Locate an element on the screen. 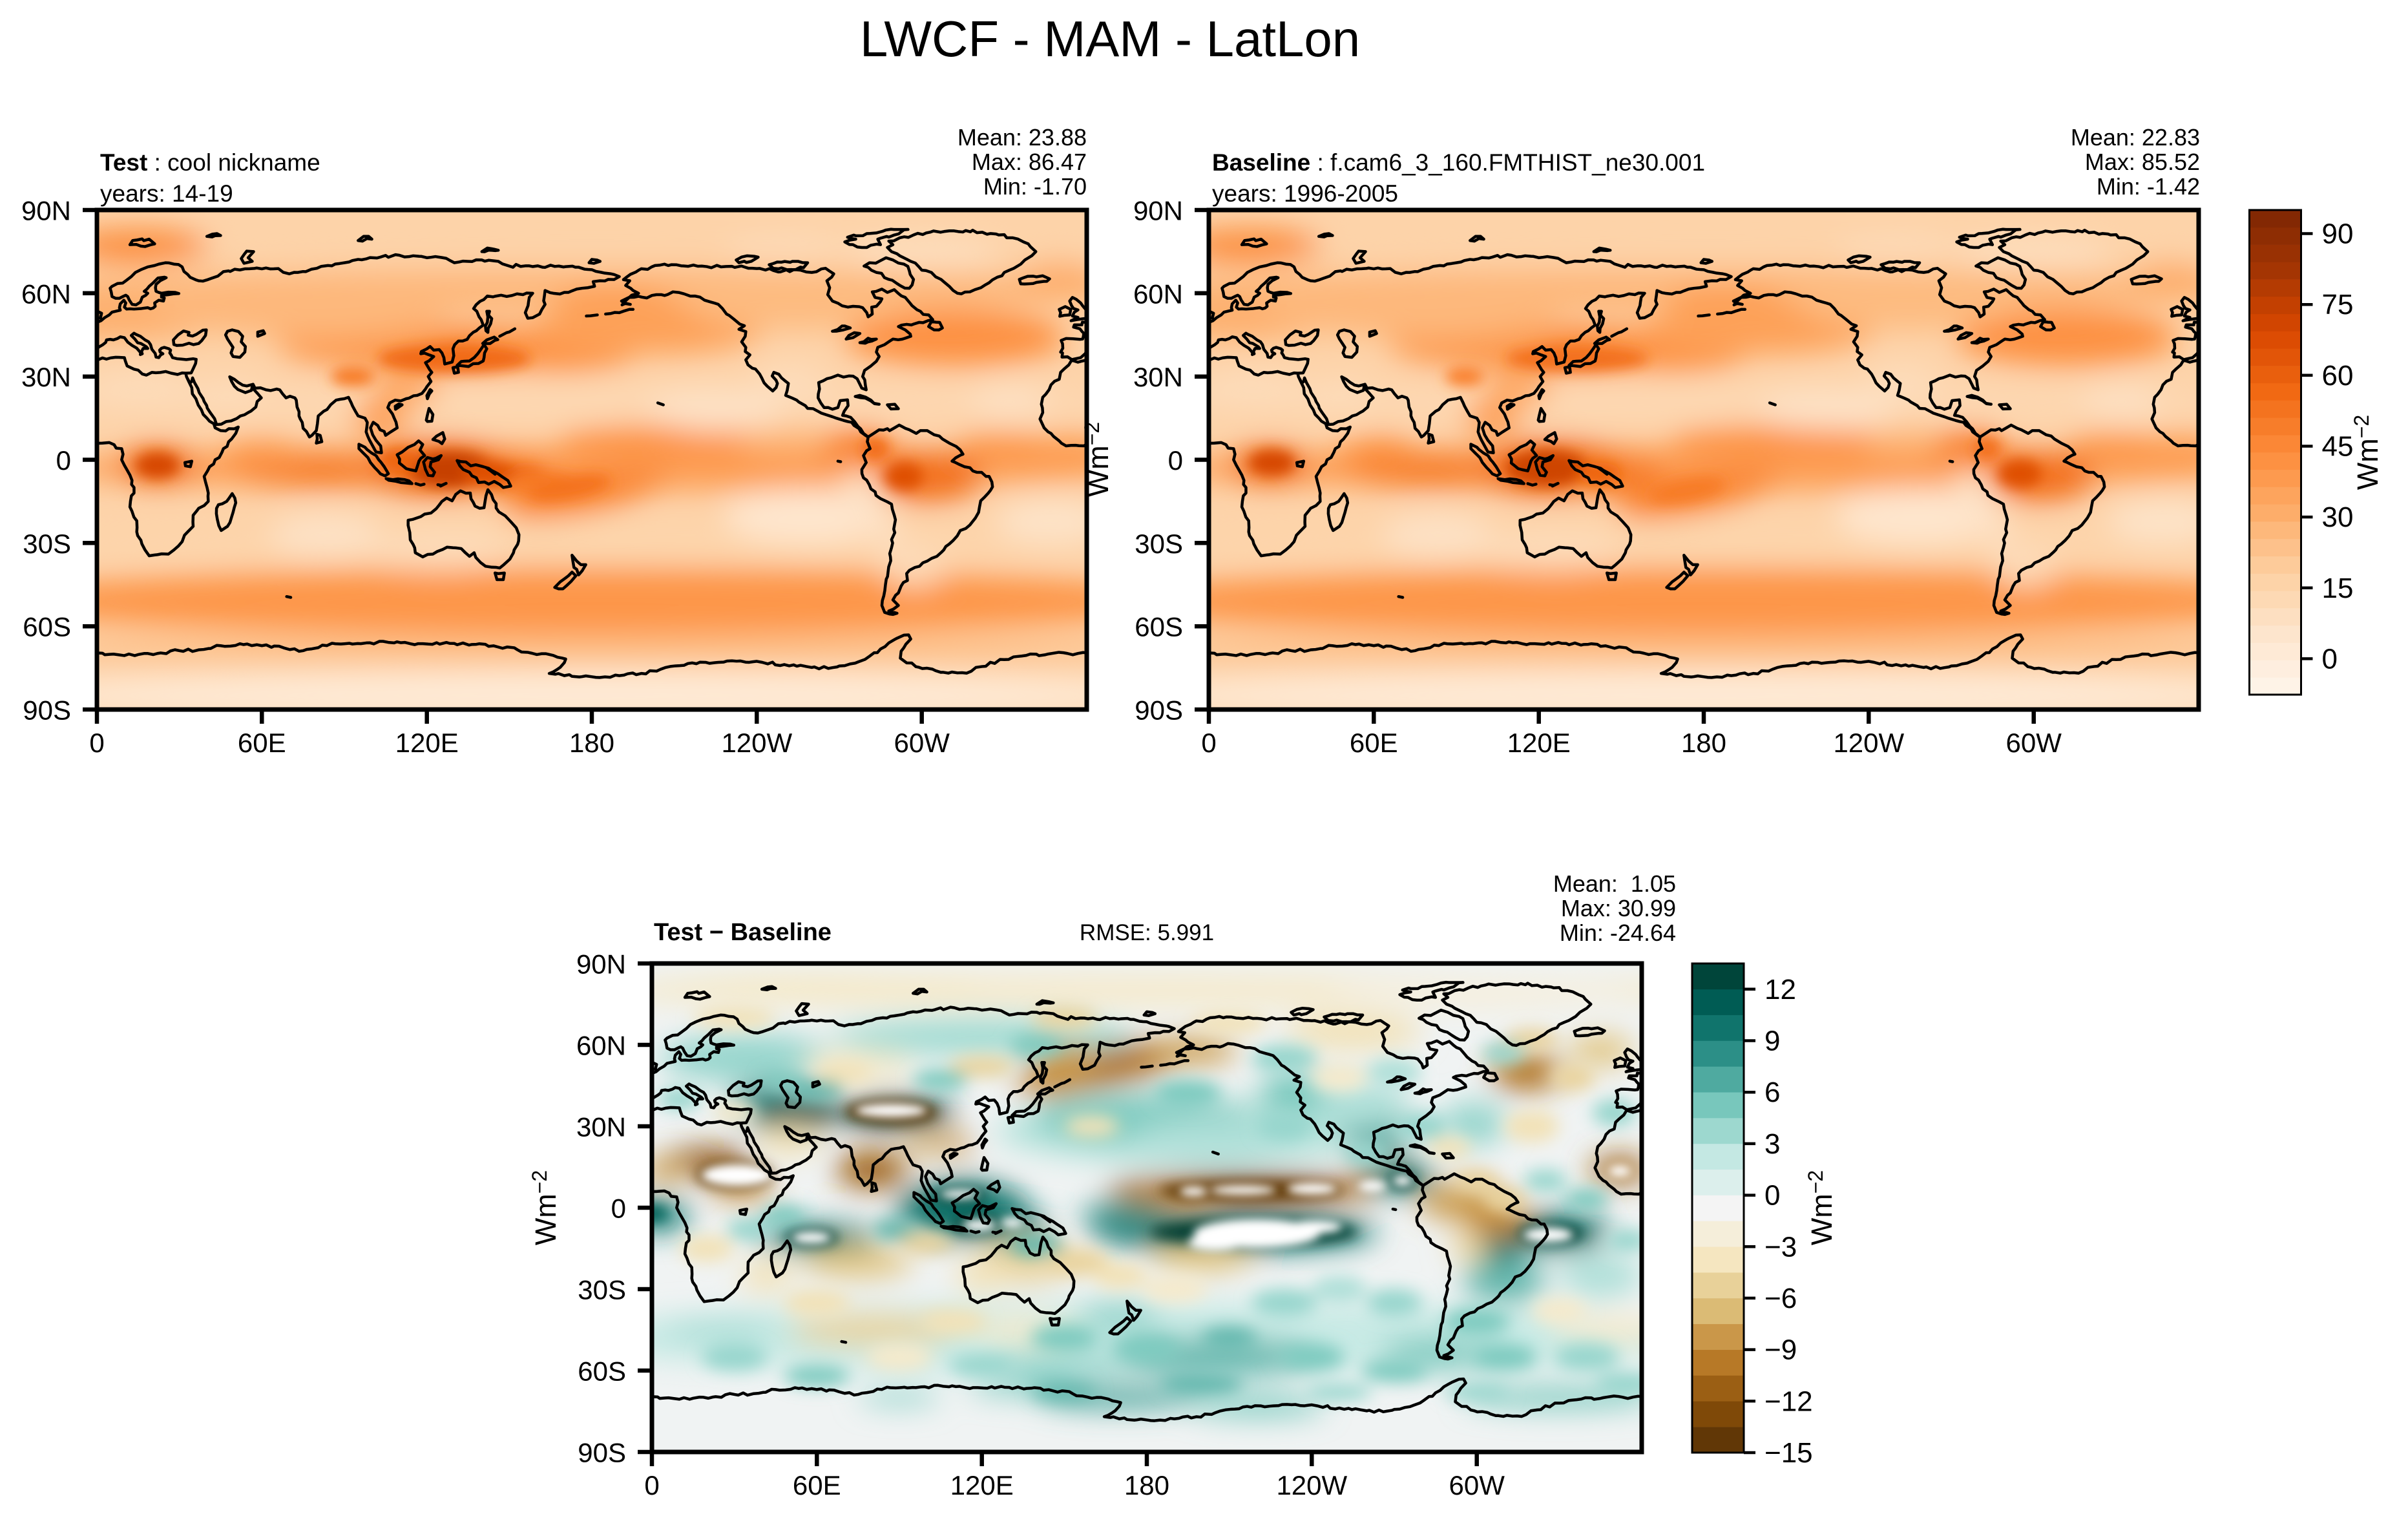 The height and width of the screenshot is (1525, 2408). svg-text:Baseline : f.cam6_3_160.FMTHIS: Baseline : f.cam6_3_160.FMTHIST_ne30.001 is located at coordinates (1458, 163).